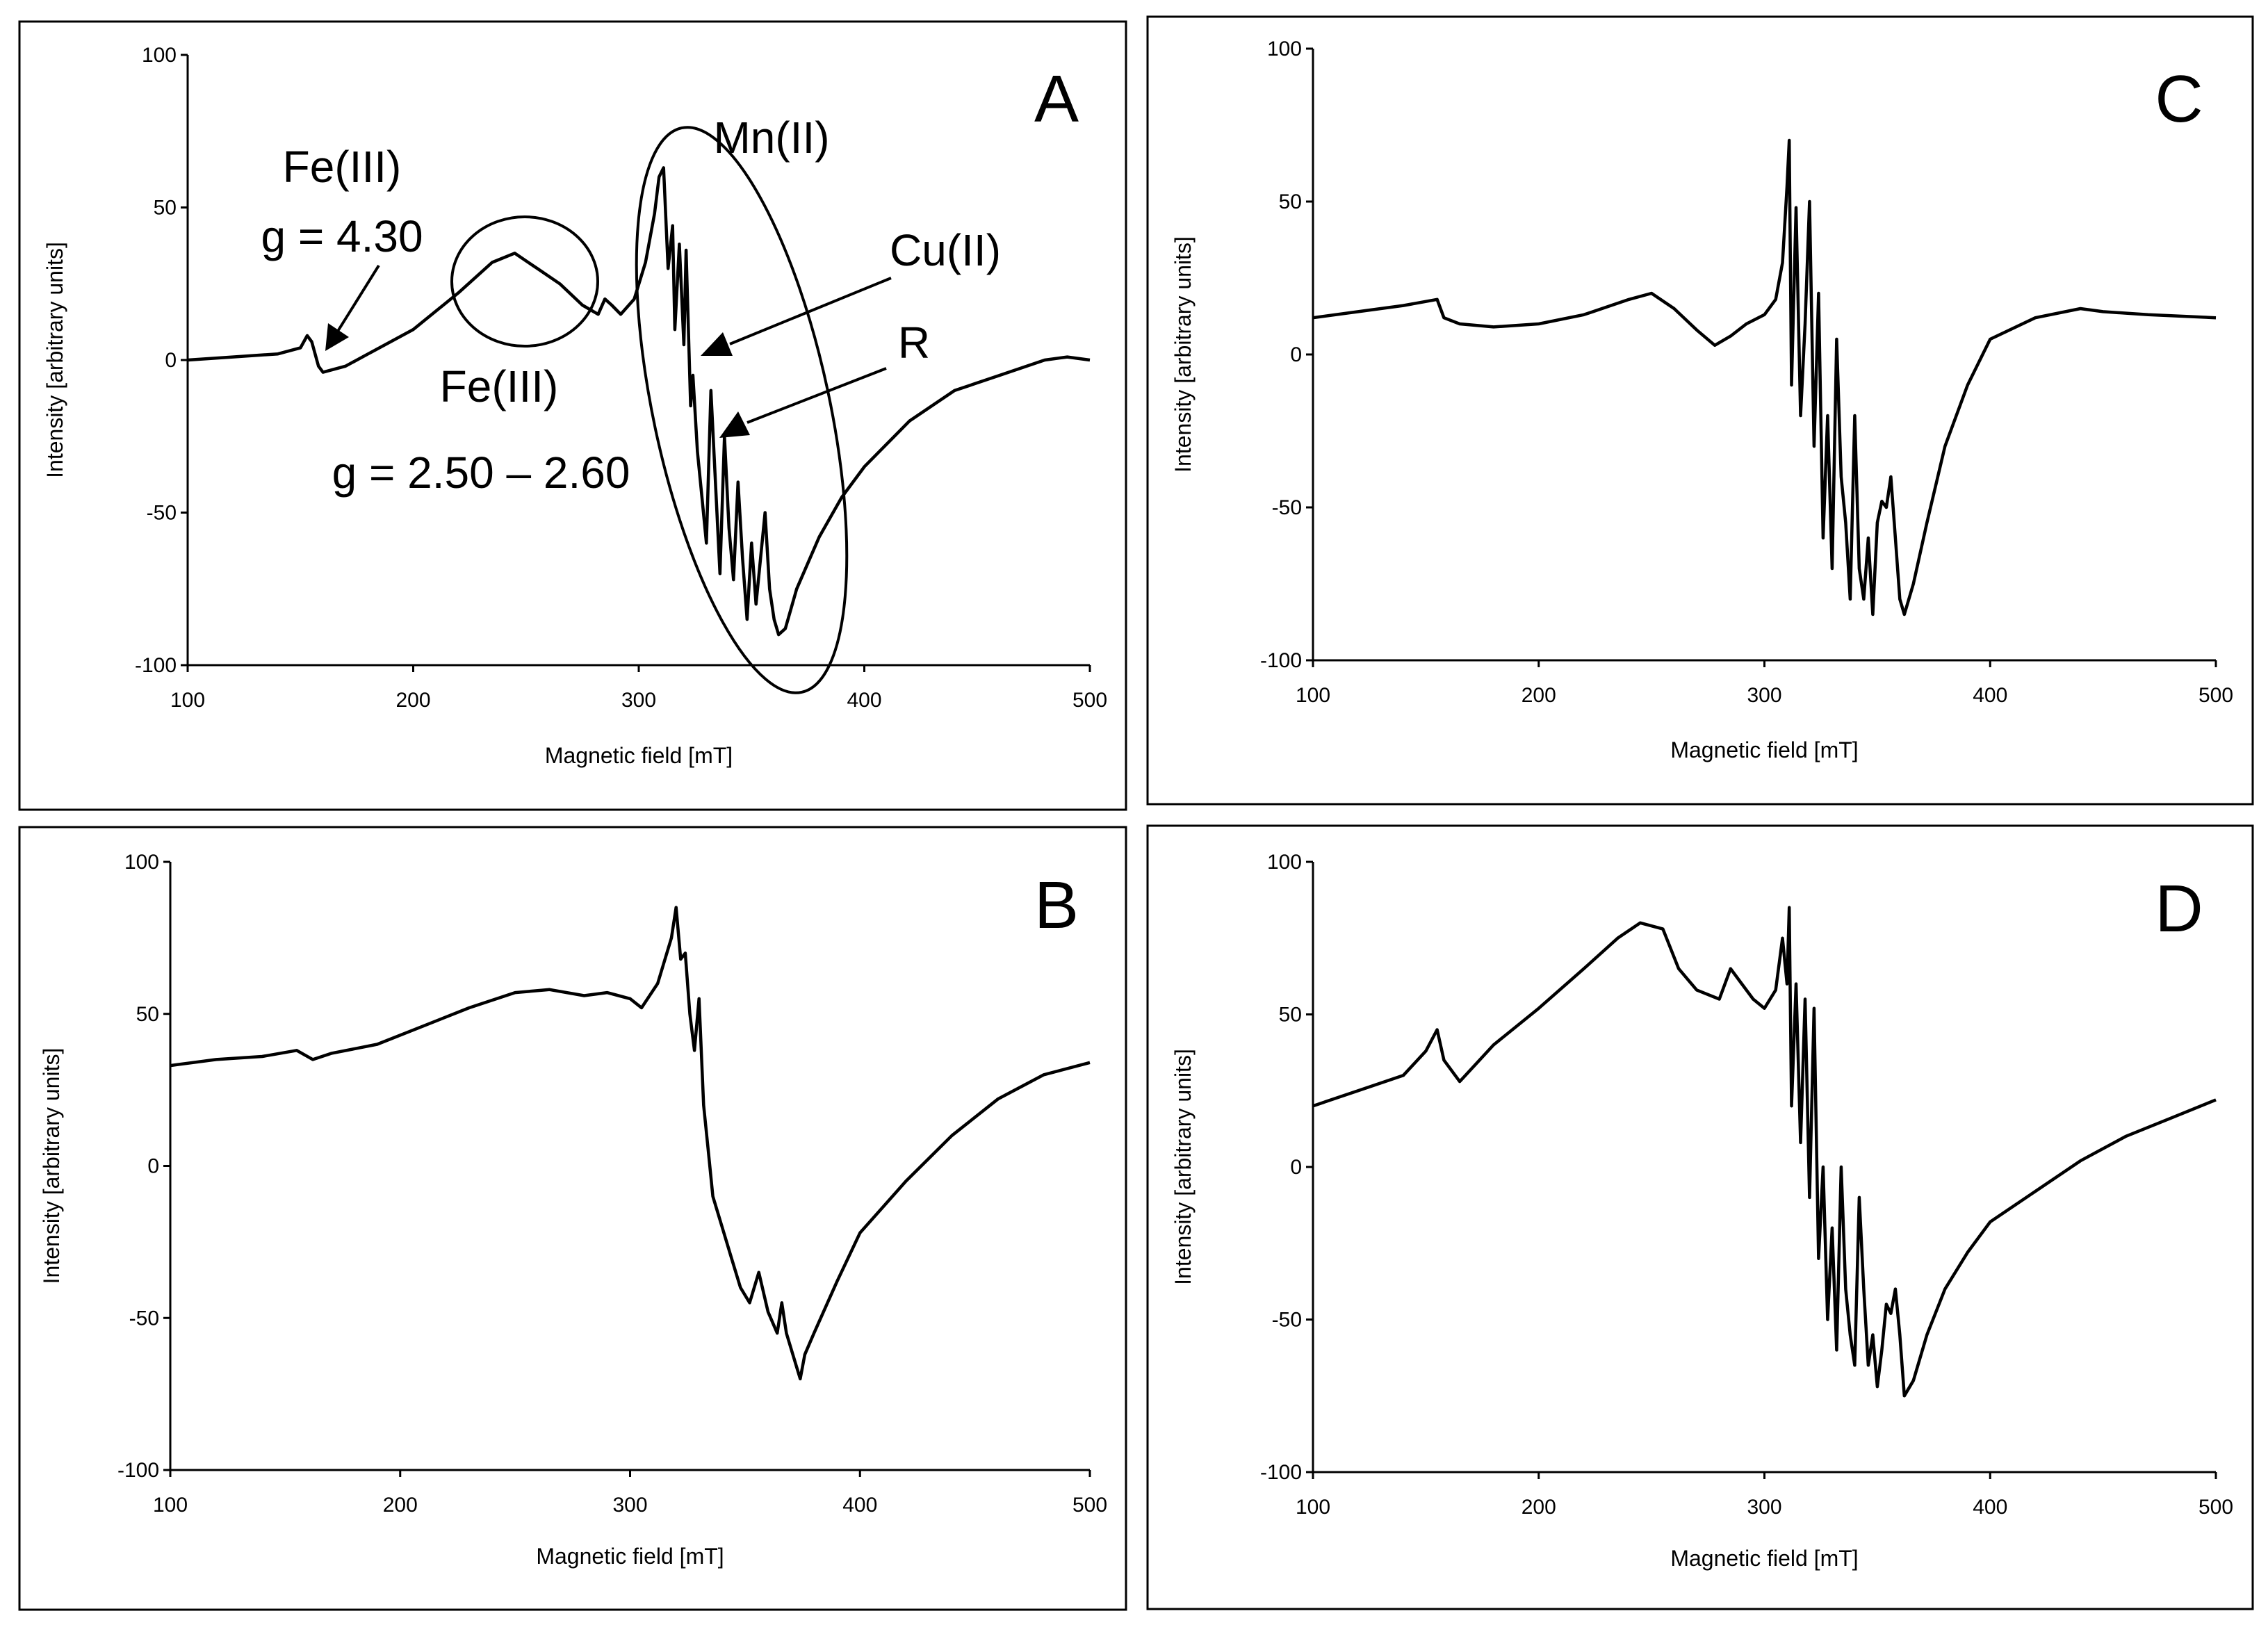 The height and width of the screenshot is (1625, 2268). Describe the element at coordinates (1281, 1473) in the screenshot. I see `y-tick-label-d-4: -100` at that location.